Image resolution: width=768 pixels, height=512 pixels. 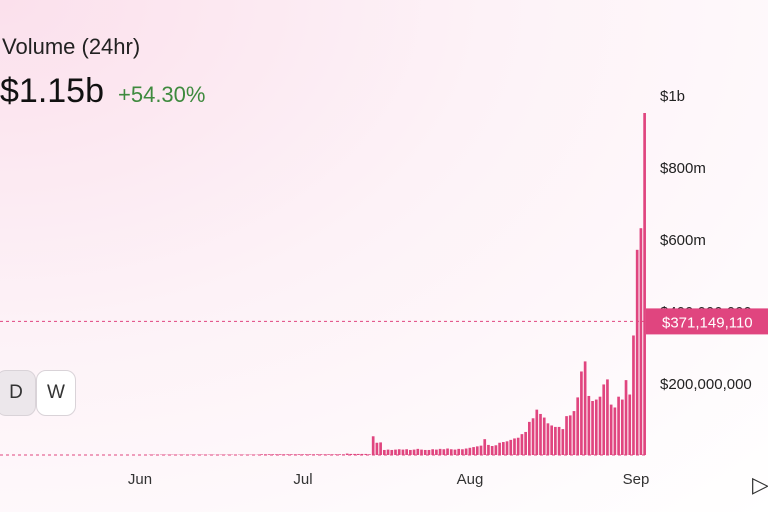 What do you see at coordinates (56, 393) in the screenshot?
I see `timeframe-w-button: W` at bounding box center [56, 393].